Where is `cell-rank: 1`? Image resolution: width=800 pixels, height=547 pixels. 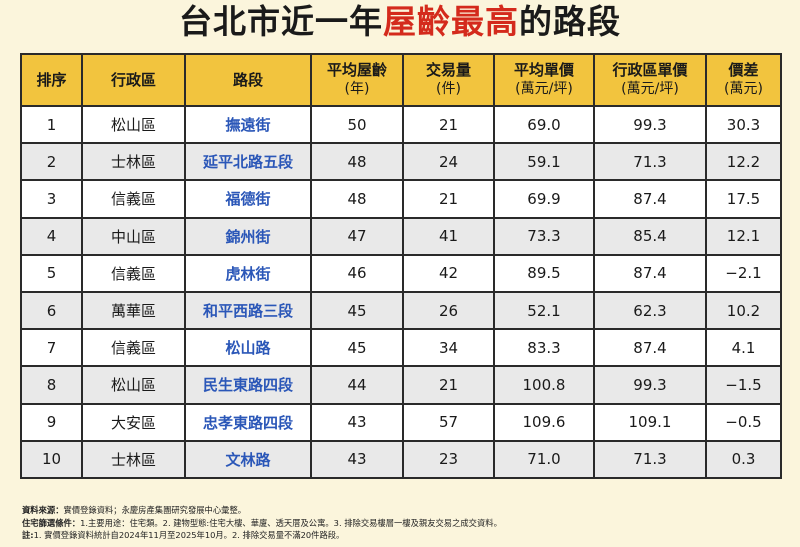
cell-rank: 1 is located at coordinates (51, 124).